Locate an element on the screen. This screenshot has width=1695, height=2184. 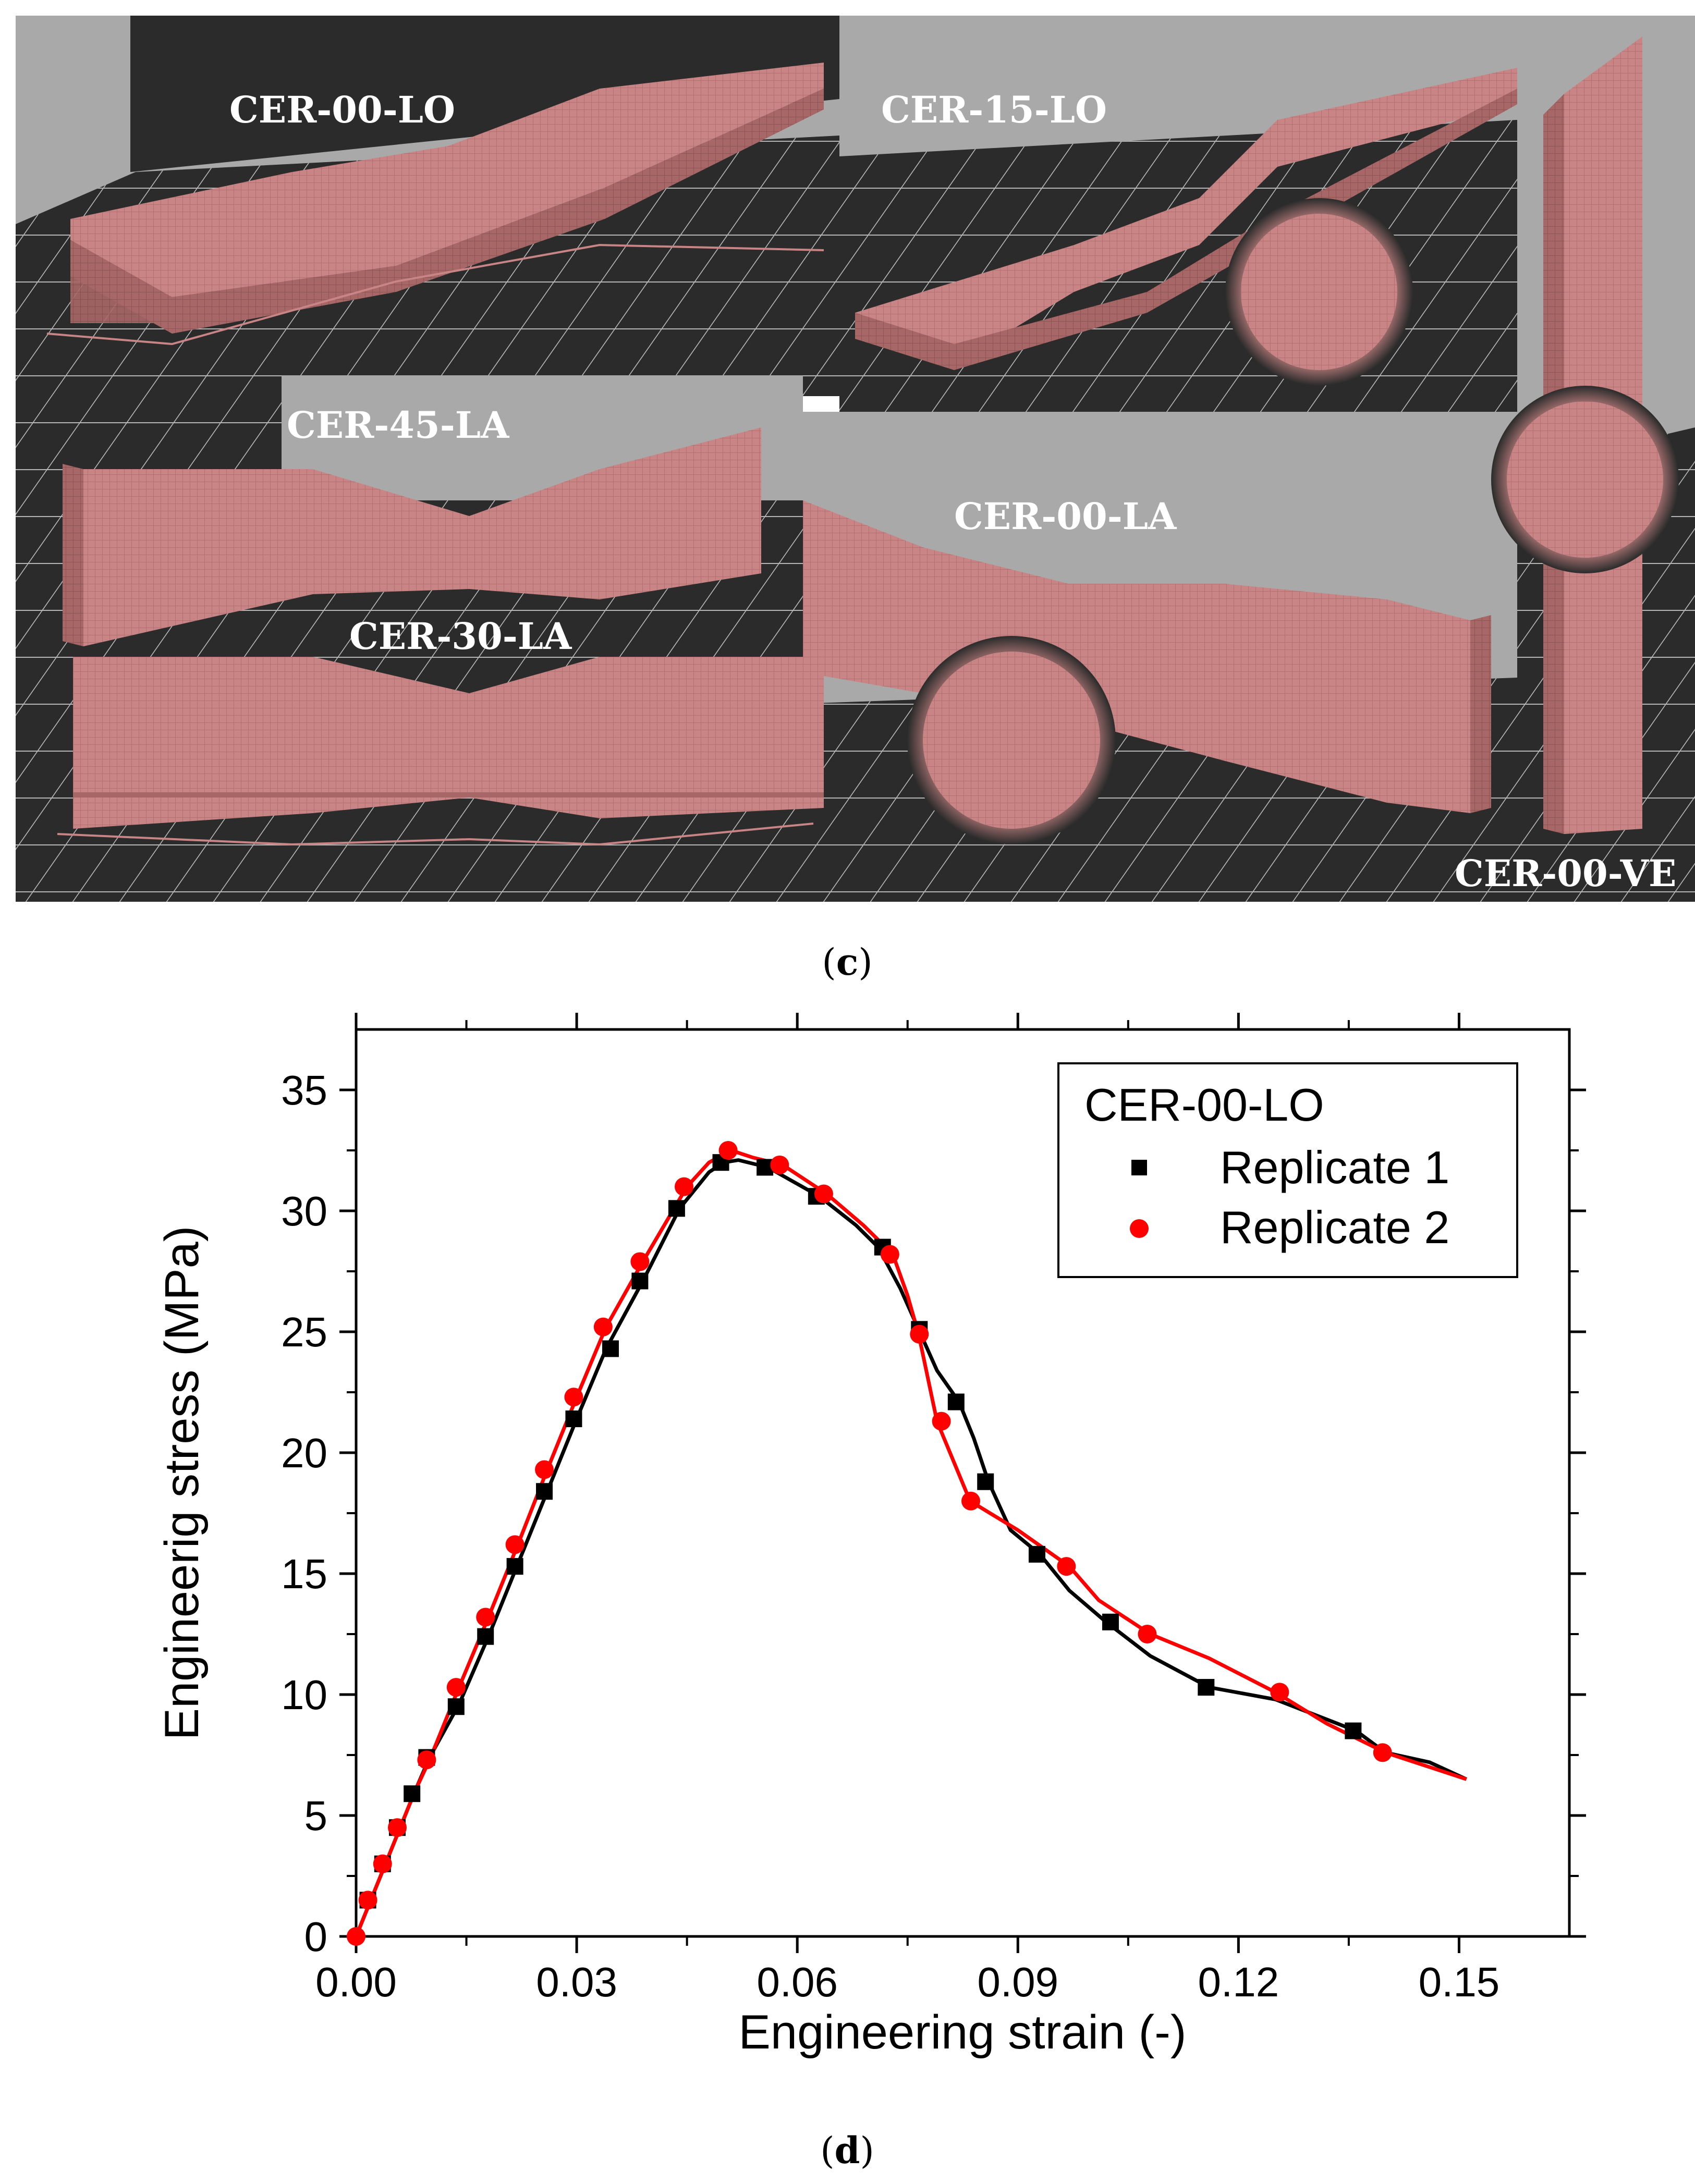
caption-c-open: ( is located at coordinates (829, 963).